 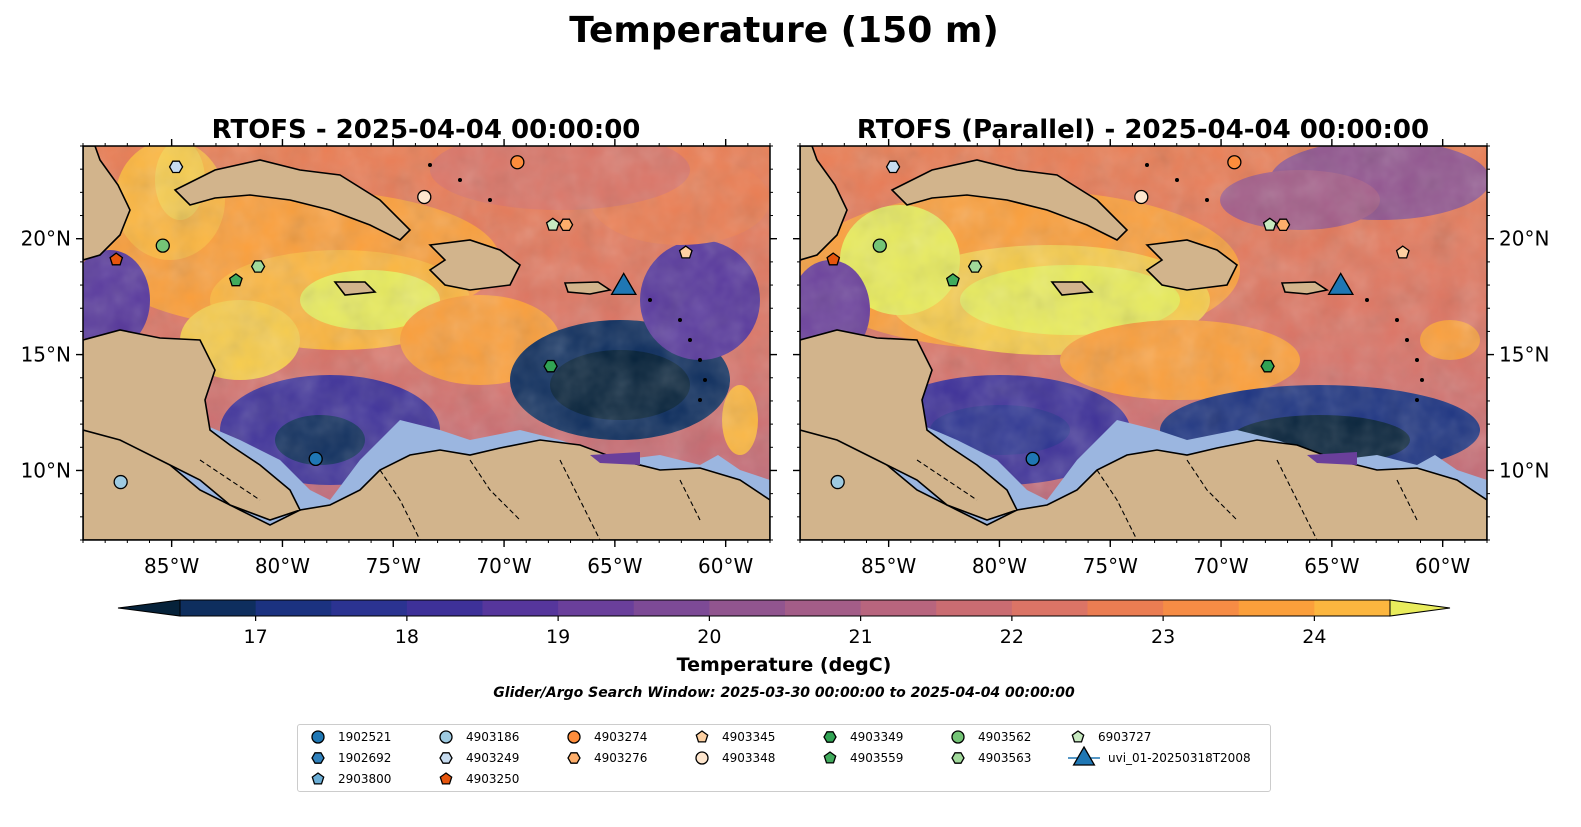 What do you see at coordinates (1442, 566) in the screenshot?
I see `lon-tick-label: 60°W` at bounding box center [1442, 566].